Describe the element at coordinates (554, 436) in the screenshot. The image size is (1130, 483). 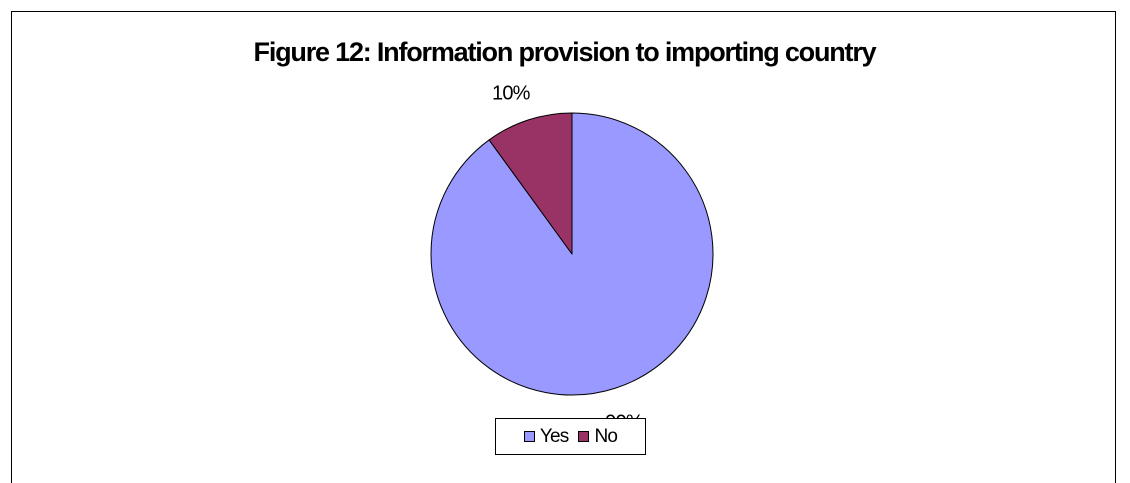
I see `legend-label-yes: Yes` at that location.